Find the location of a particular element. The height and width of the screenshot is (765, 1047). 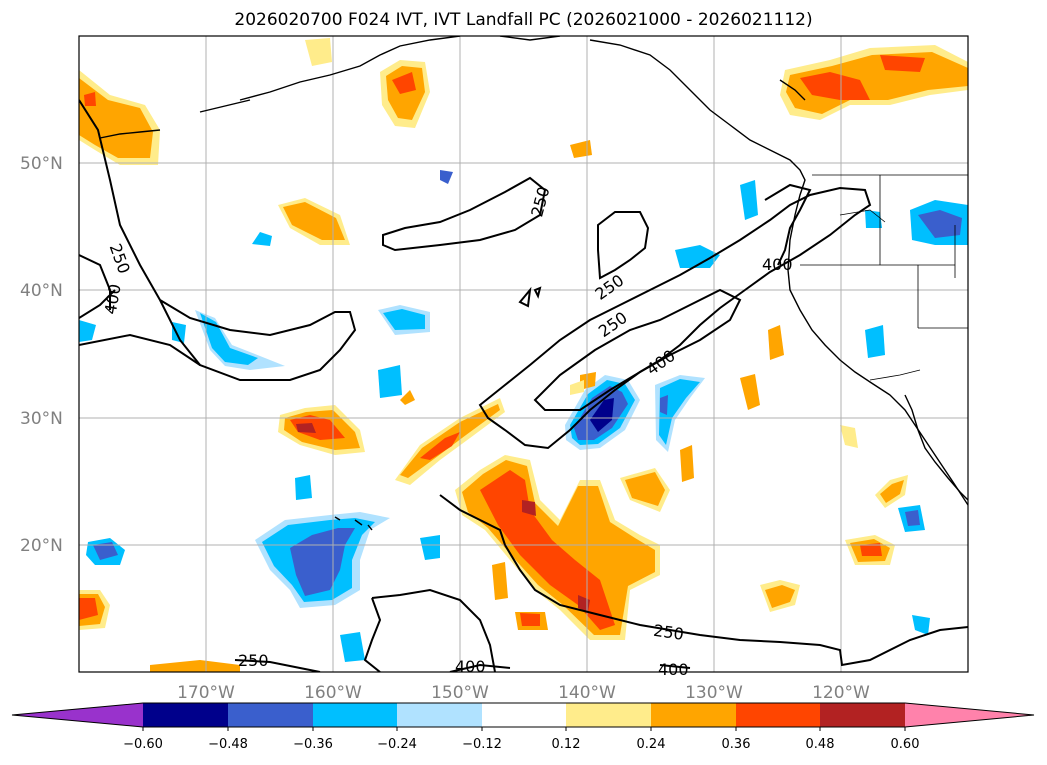

lon-label: 120°W is located at coordinates (841, 693).